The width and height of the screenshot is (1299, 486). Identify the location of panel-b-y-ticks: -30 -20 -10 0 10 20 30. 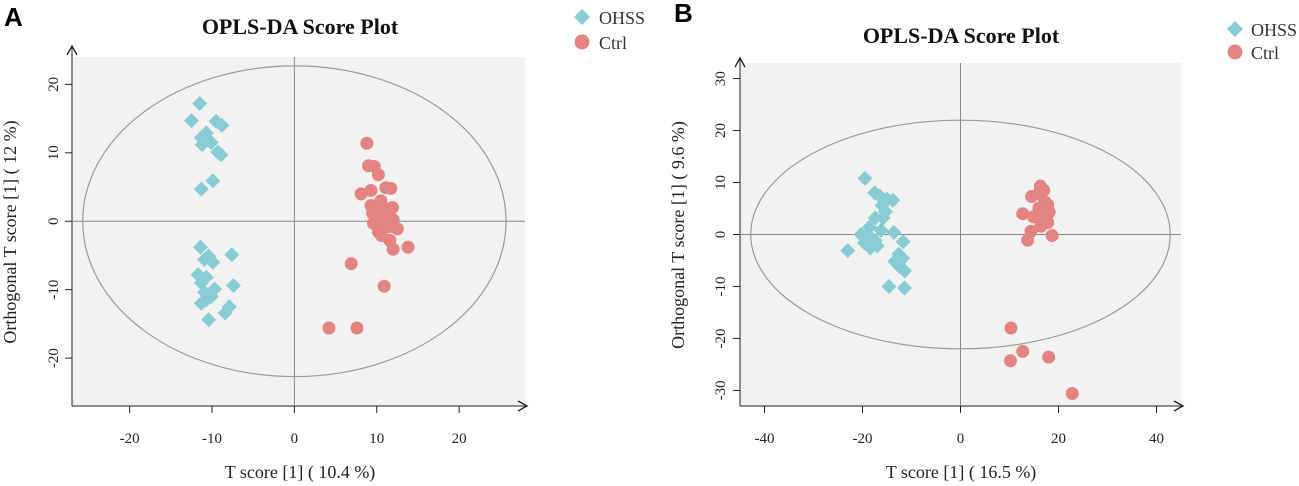
(726, 235).